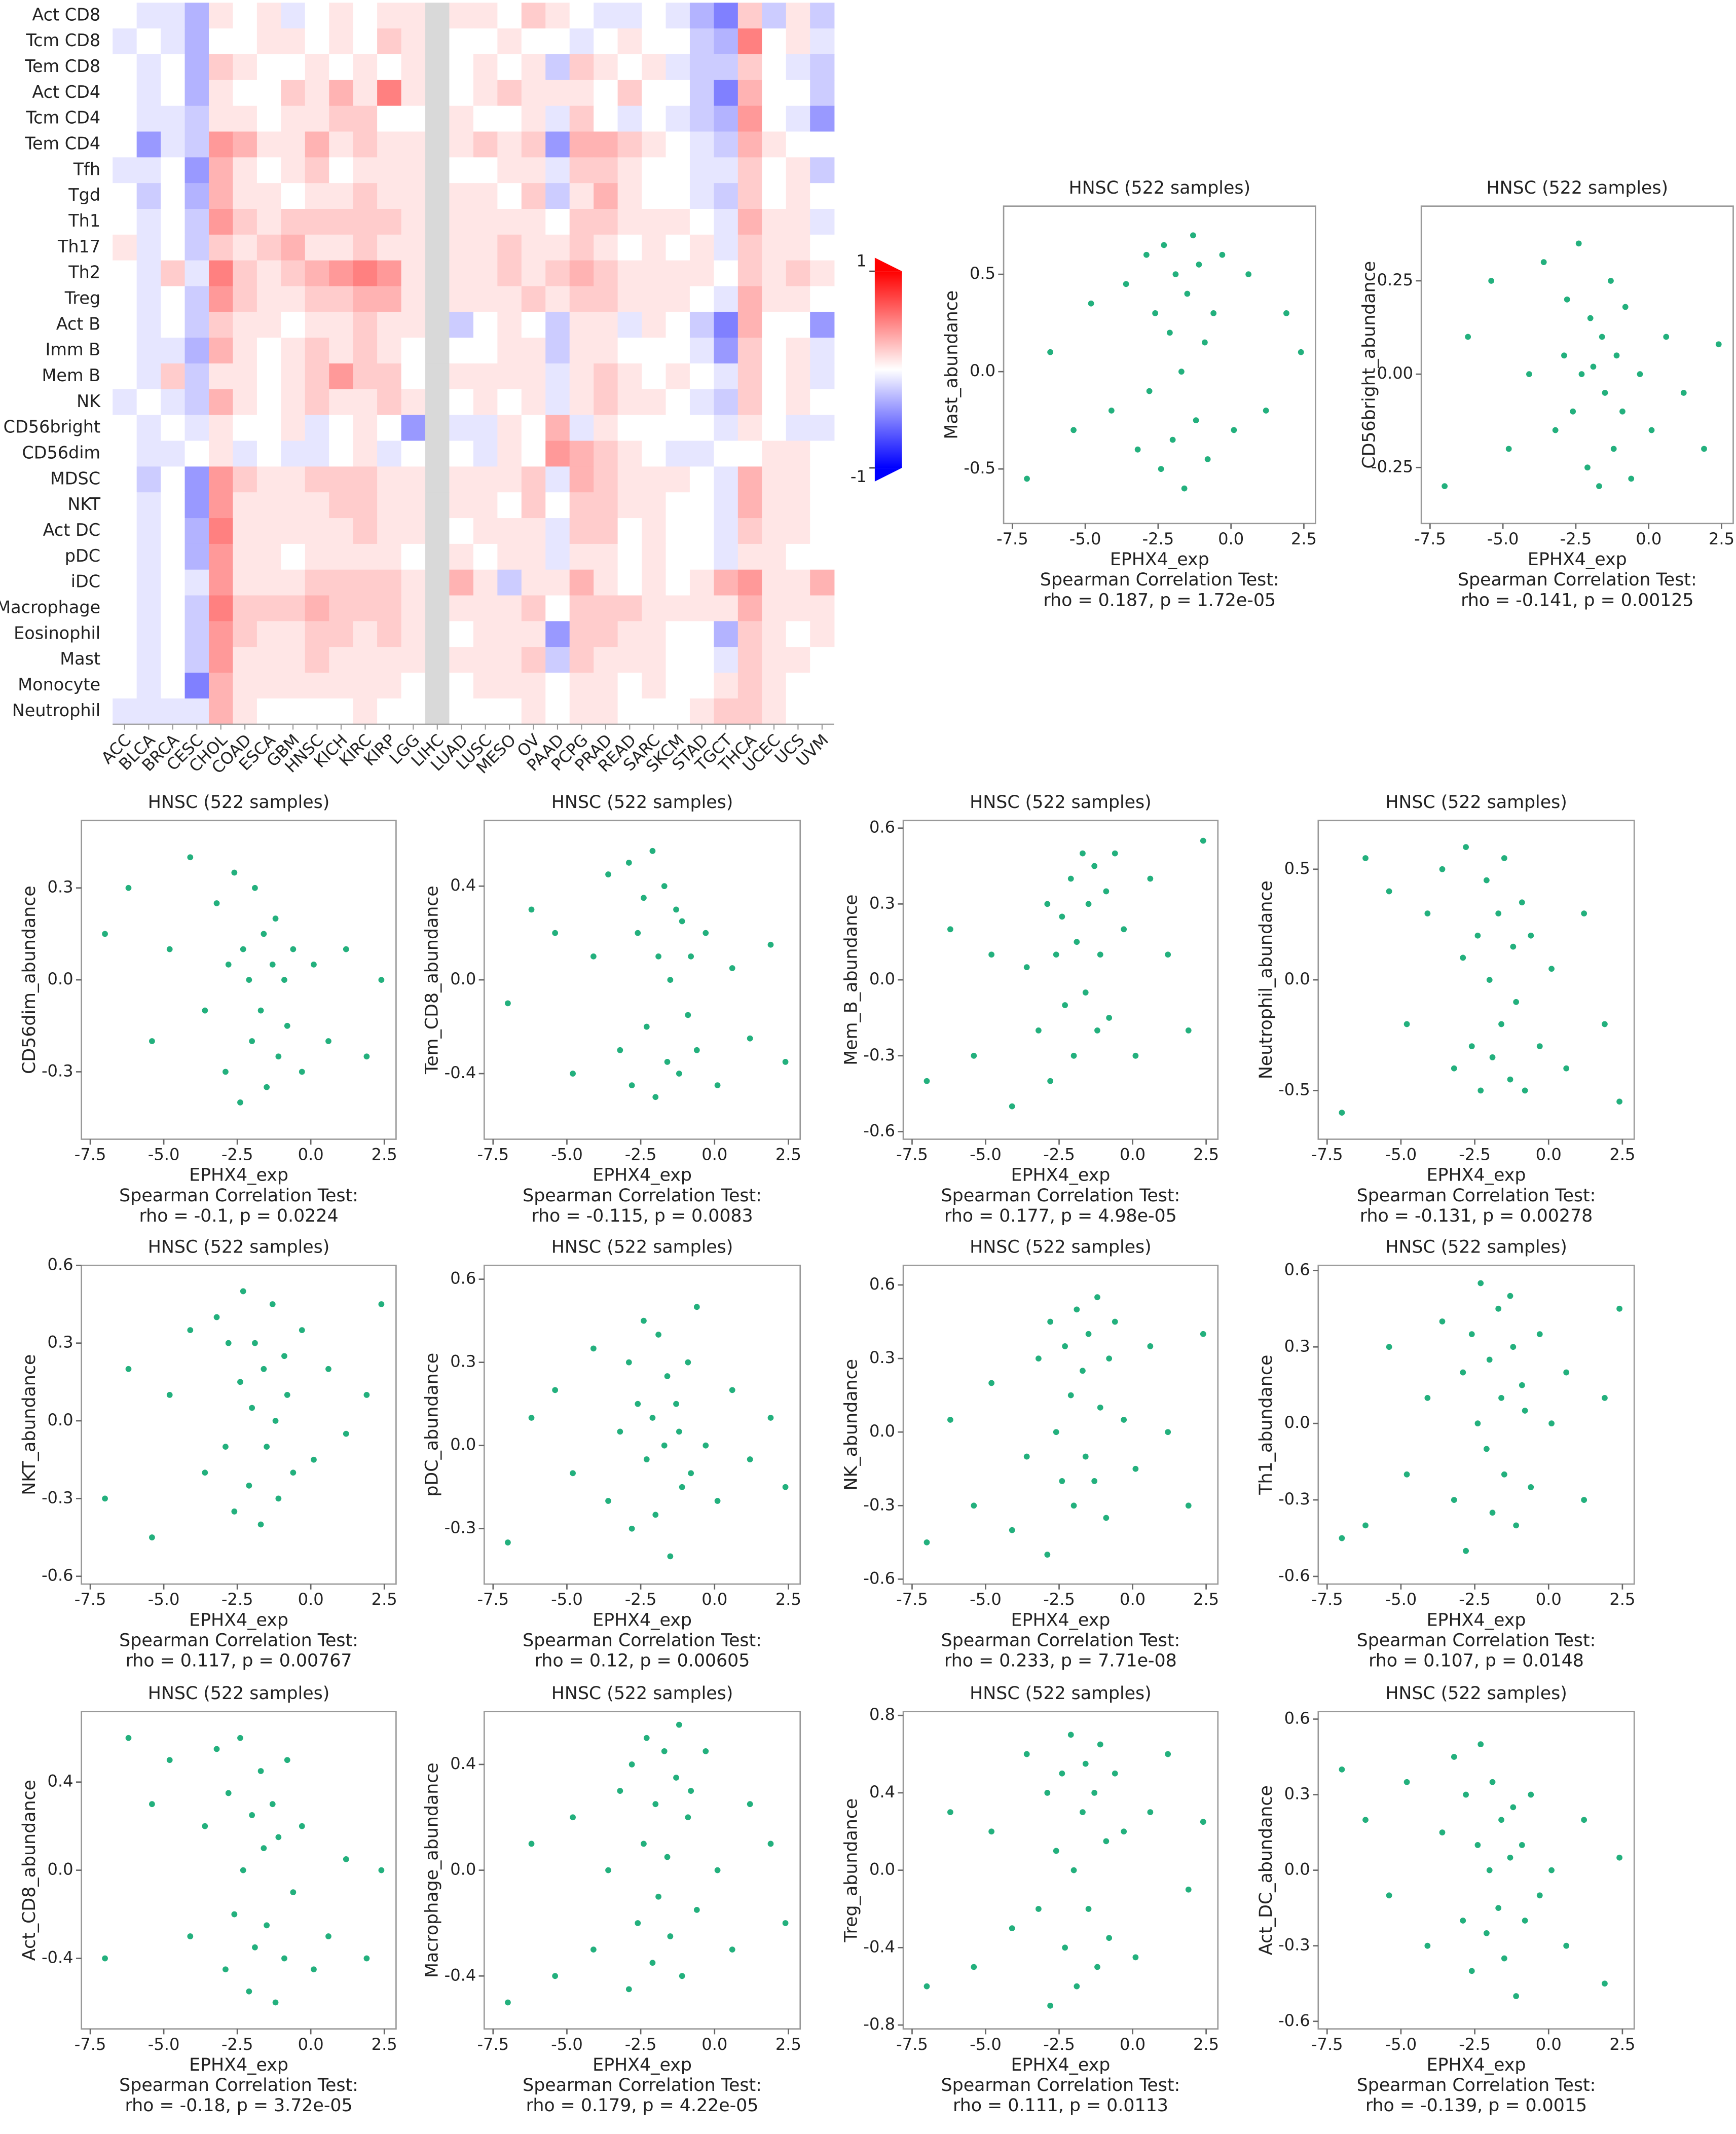  I want to click on y-tick-label: -0.8, so click(879, 2024).